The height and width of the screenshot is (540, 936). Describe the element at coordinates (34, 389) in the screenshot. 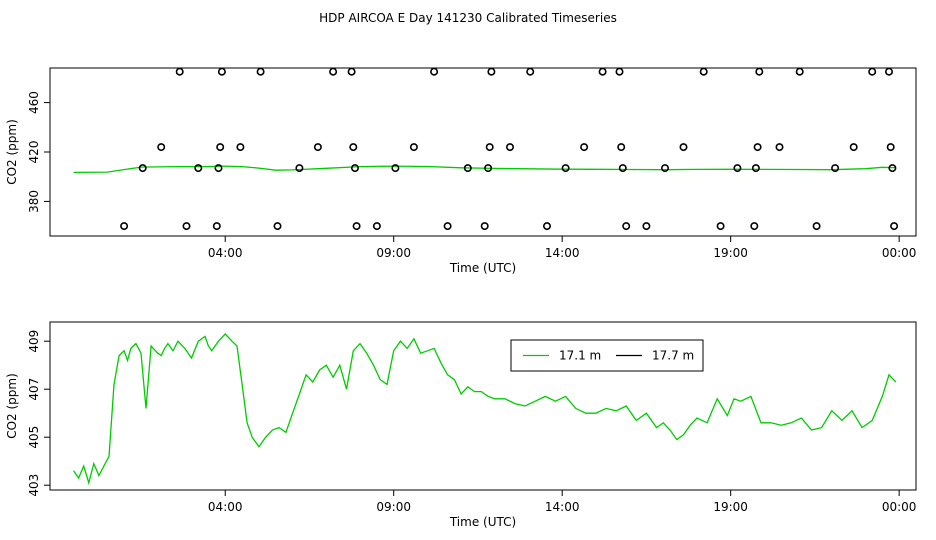

I see `y-tick-label: 407` at that location.